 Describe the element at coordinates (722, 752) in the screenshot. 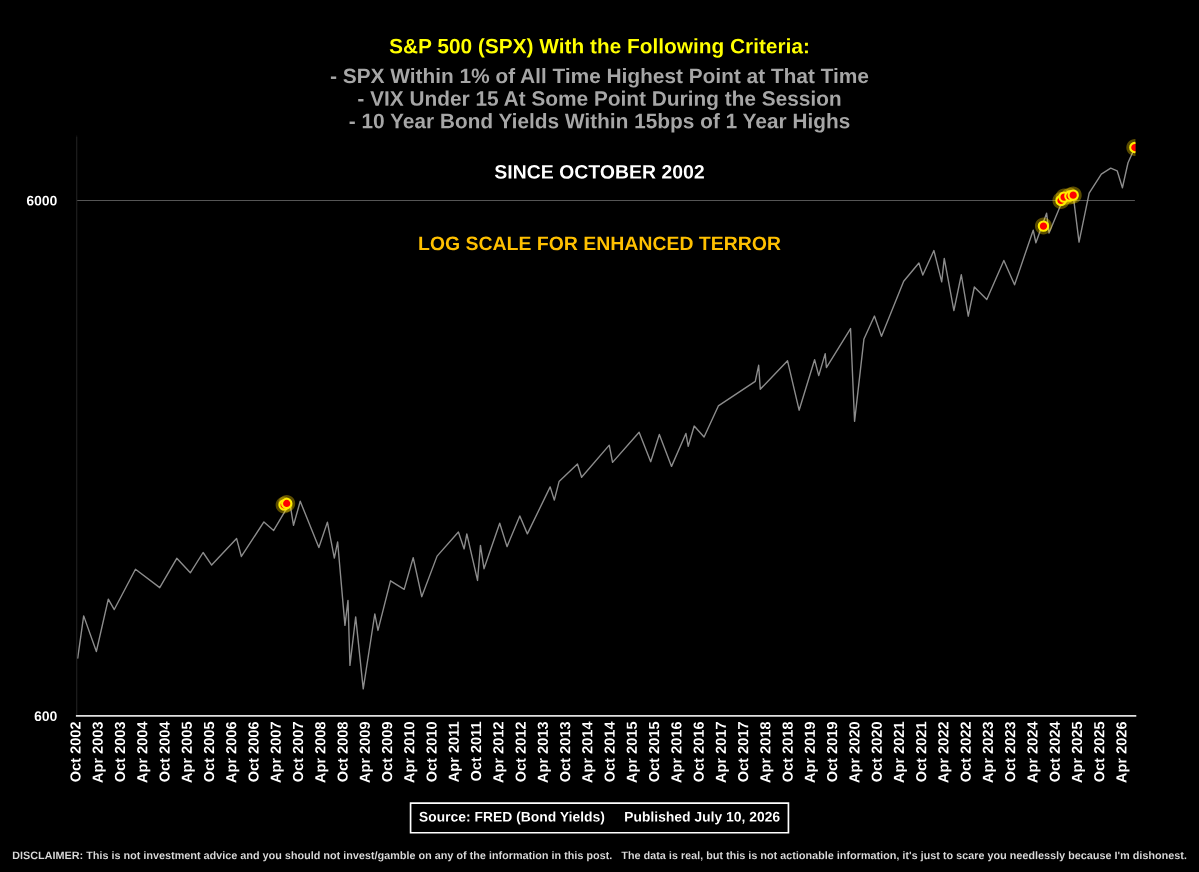

I see `x-tick-label: Apr 2017` at that location.